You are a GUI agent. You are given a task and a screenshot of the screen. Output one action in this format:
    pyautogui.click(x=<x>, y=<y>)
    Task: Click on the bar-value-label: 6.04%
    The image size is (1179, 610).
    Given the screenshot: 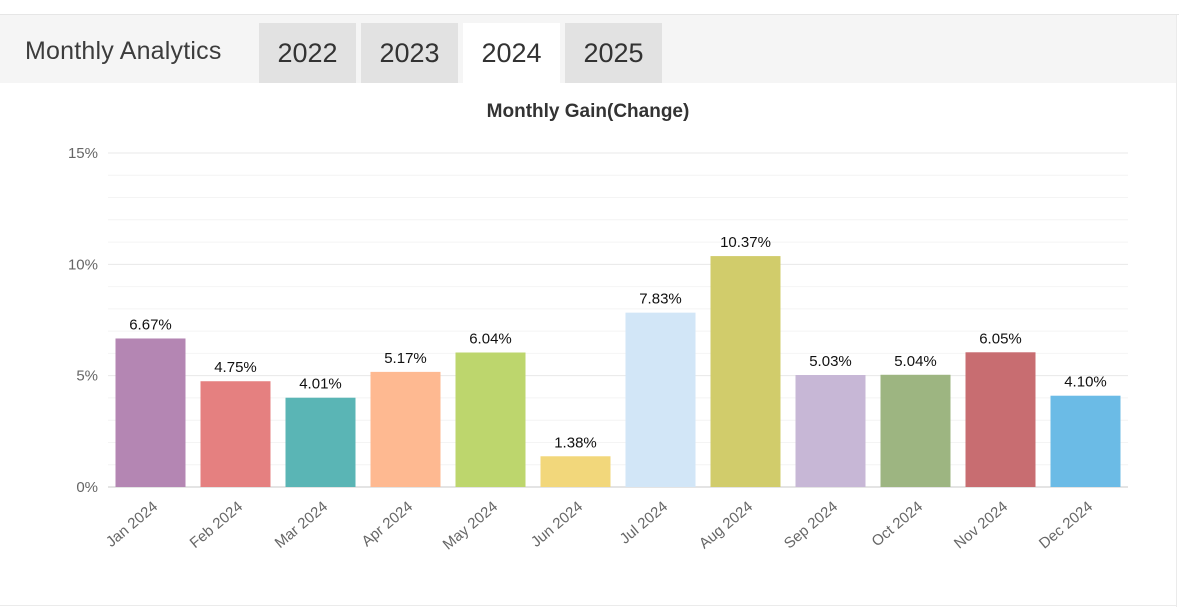 What is the action you would take?
    pyautogui.click(x=490, y=339)
    